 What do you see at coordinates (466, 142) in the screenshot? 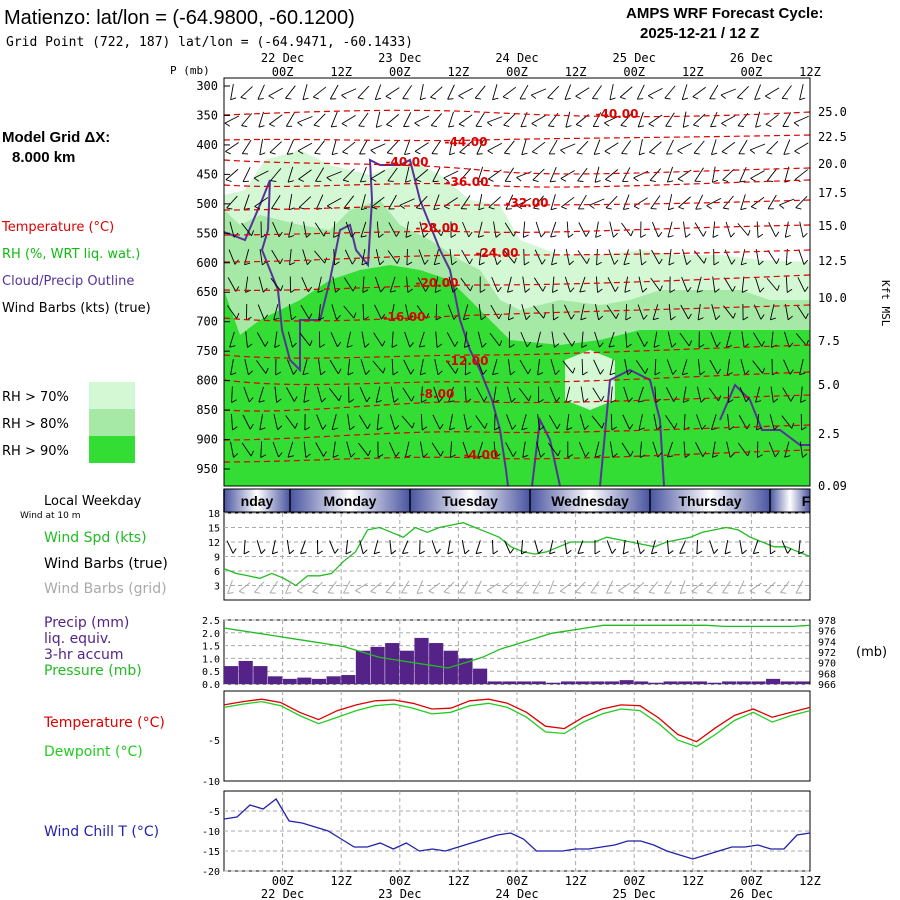
I see `isotherm-label: -44.00` at bounding box center [466, 142].